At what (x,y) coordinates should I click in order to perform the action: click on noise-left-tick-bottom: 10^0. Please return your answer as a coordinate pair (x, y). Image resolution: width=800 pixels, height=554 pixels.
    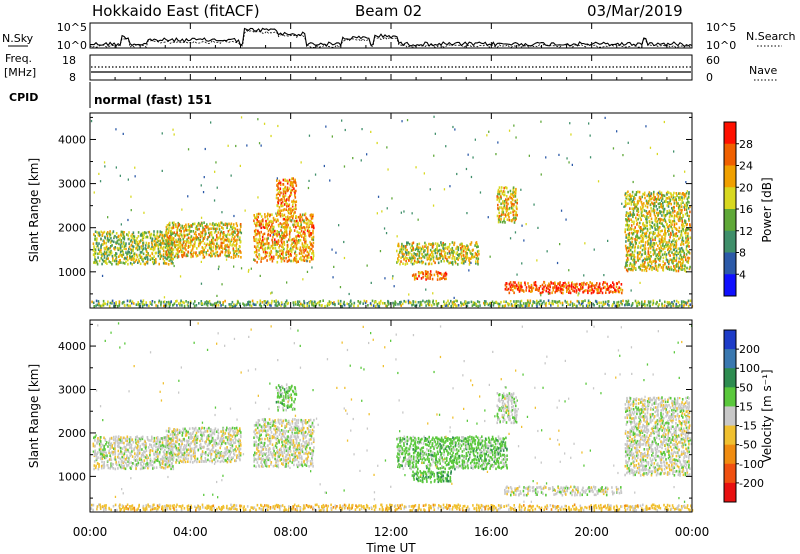
    Looking at the image, I should click on (72, 45).